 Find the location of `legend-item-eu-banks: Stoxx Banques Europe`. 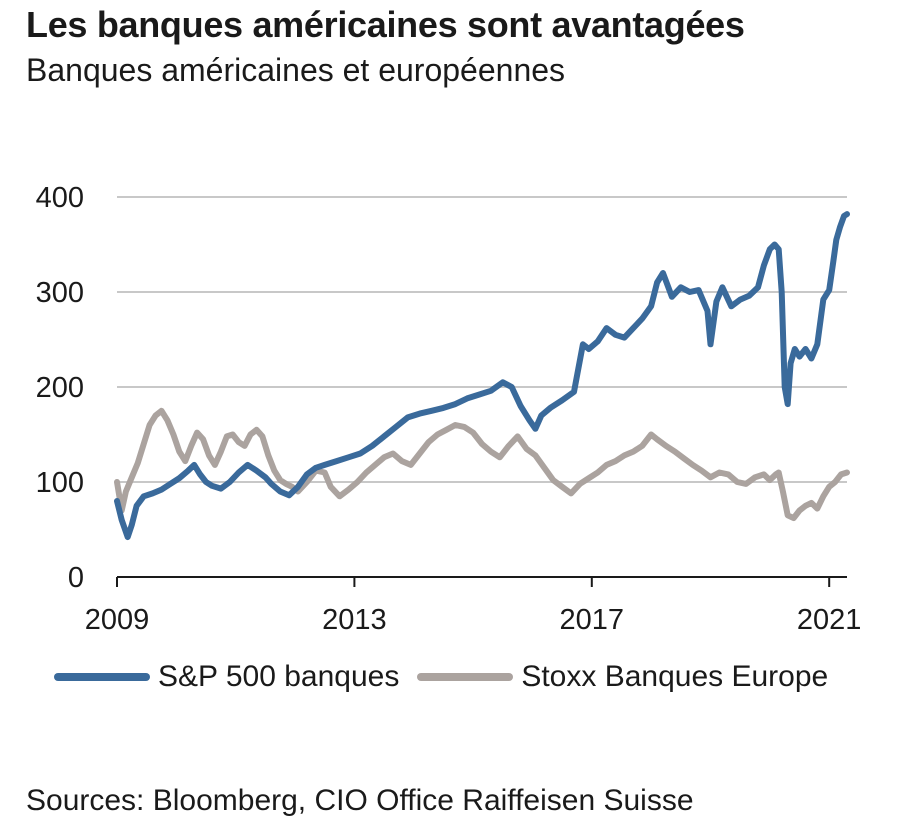

legend-item-eu-banks: Stoxx Banques Europe is located at coordinates (622, 677).